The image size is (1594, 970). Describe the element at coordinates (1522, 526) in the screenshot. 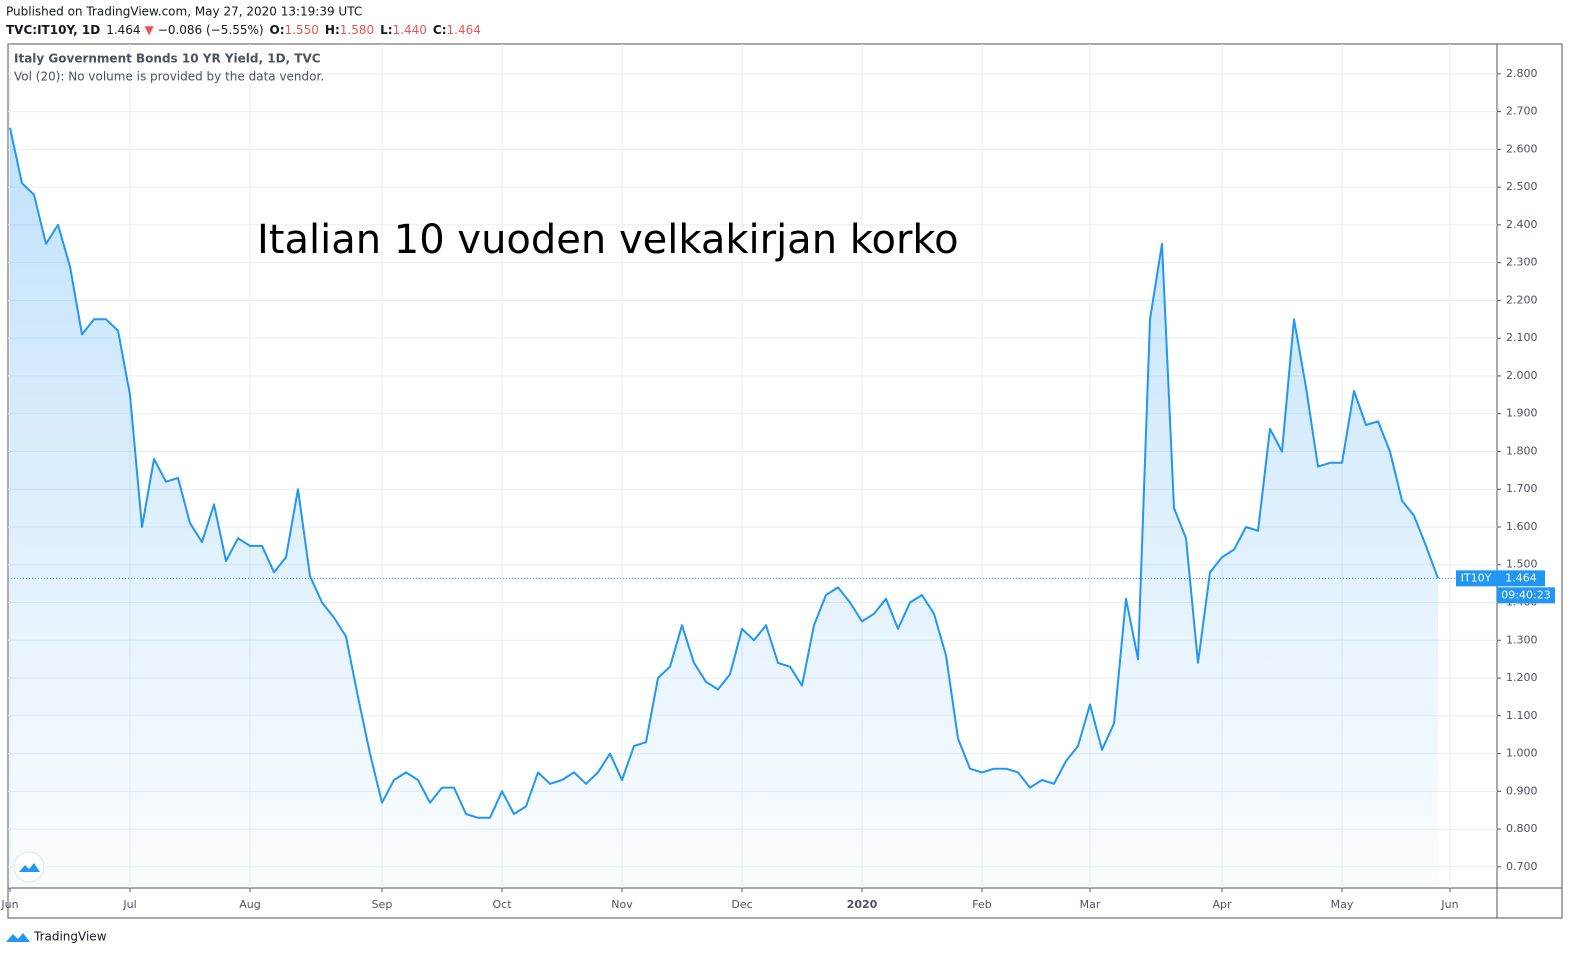

I see `y-tick-label: 1.600` at that location.